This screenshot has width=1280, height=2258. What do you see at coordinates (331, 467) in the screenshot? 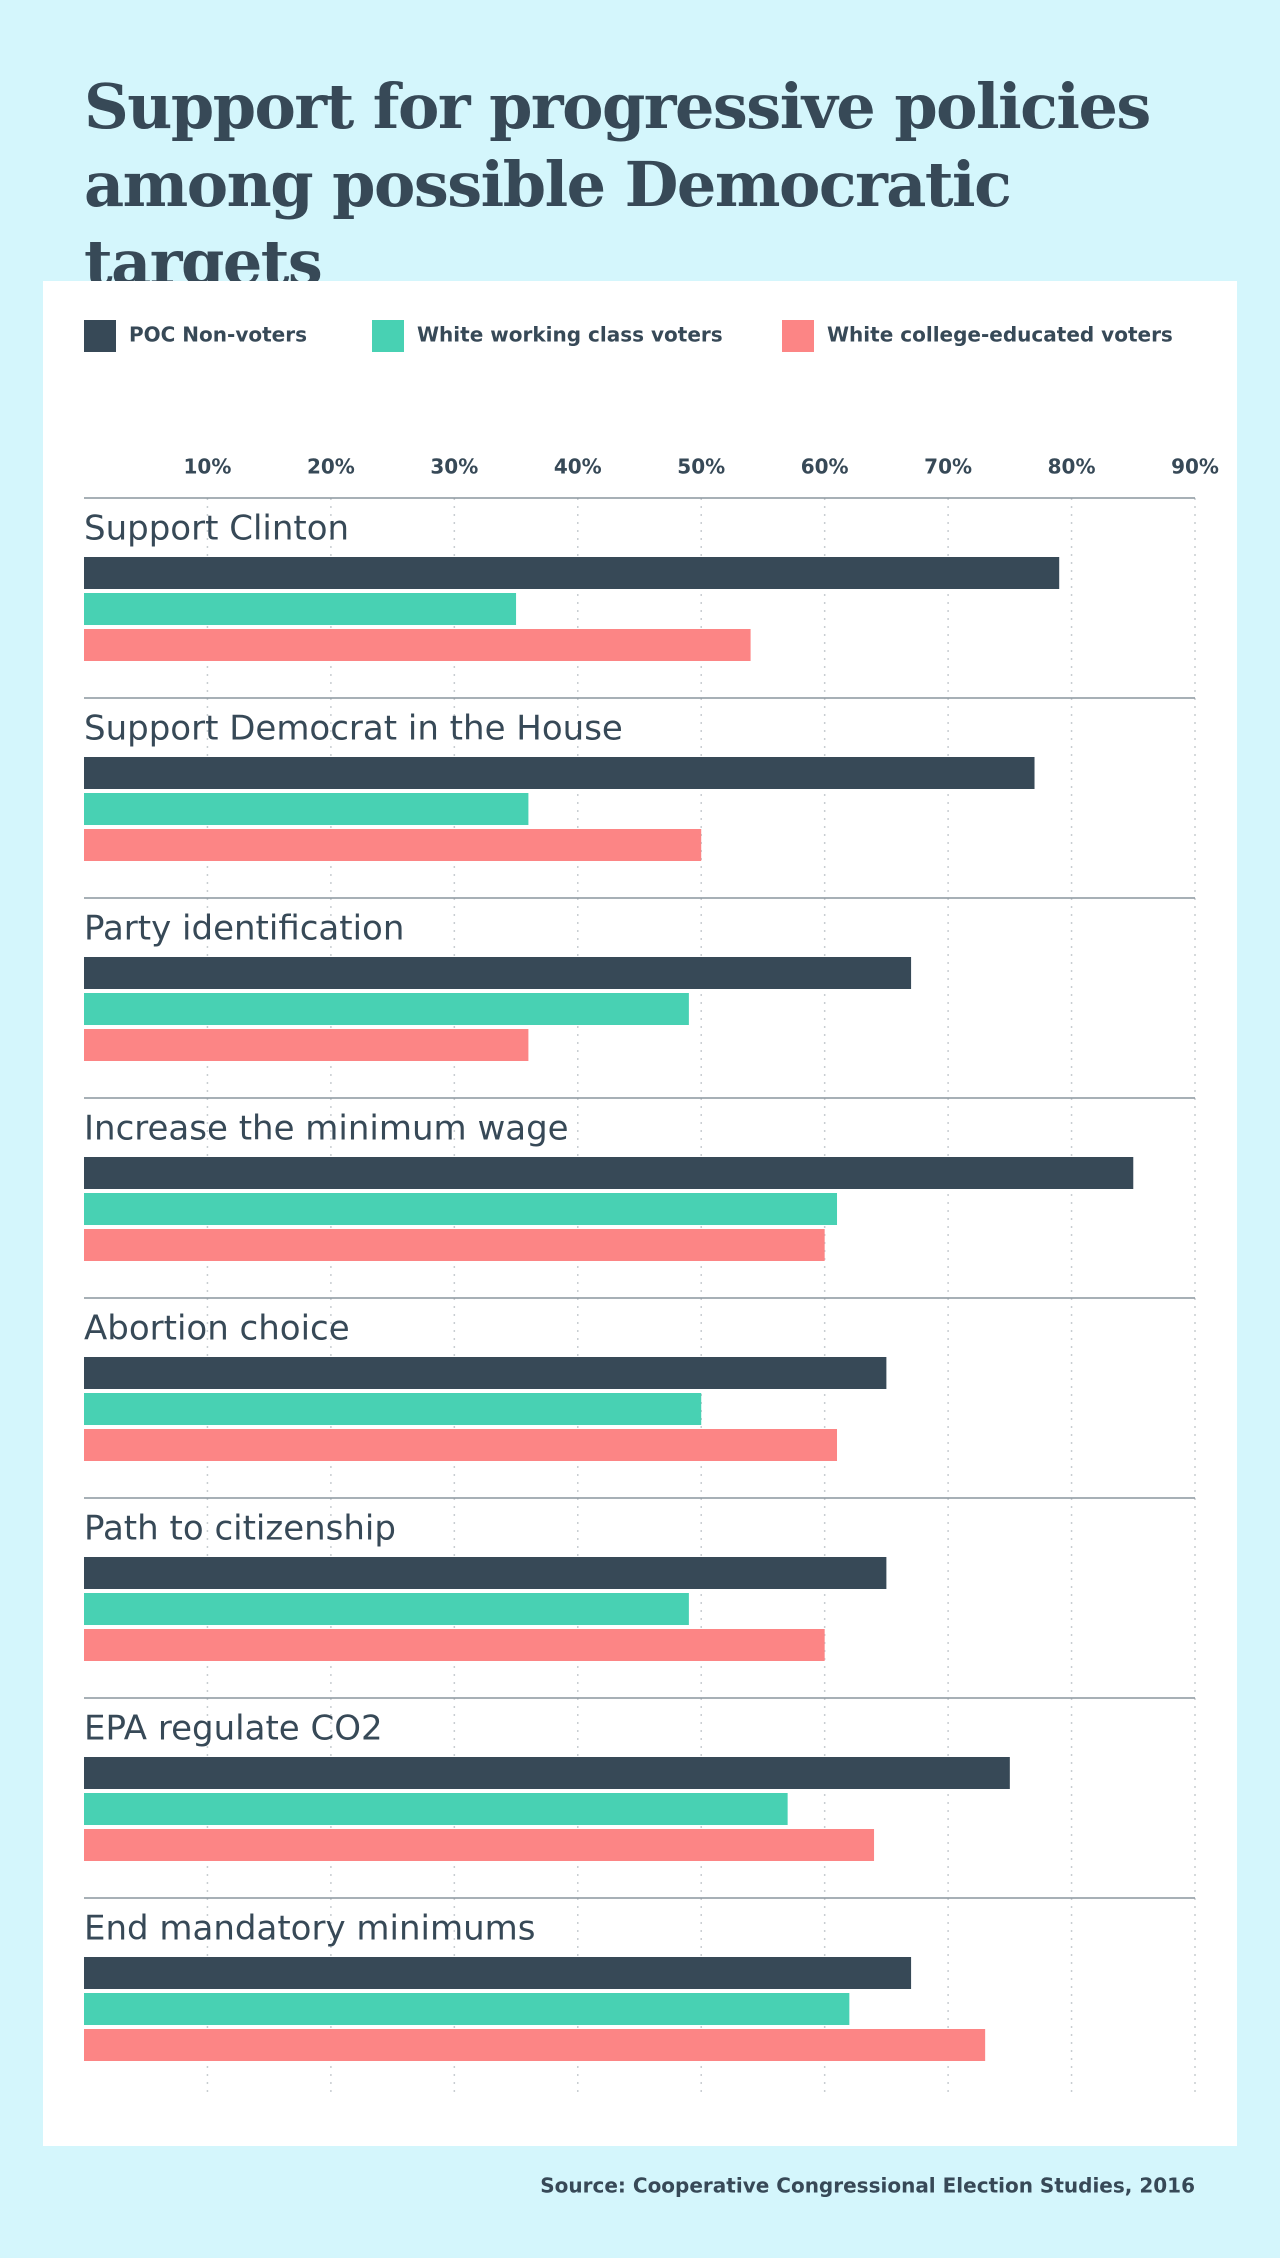
I see `x-tick-label: 20%` at bounding box center [331, 467].